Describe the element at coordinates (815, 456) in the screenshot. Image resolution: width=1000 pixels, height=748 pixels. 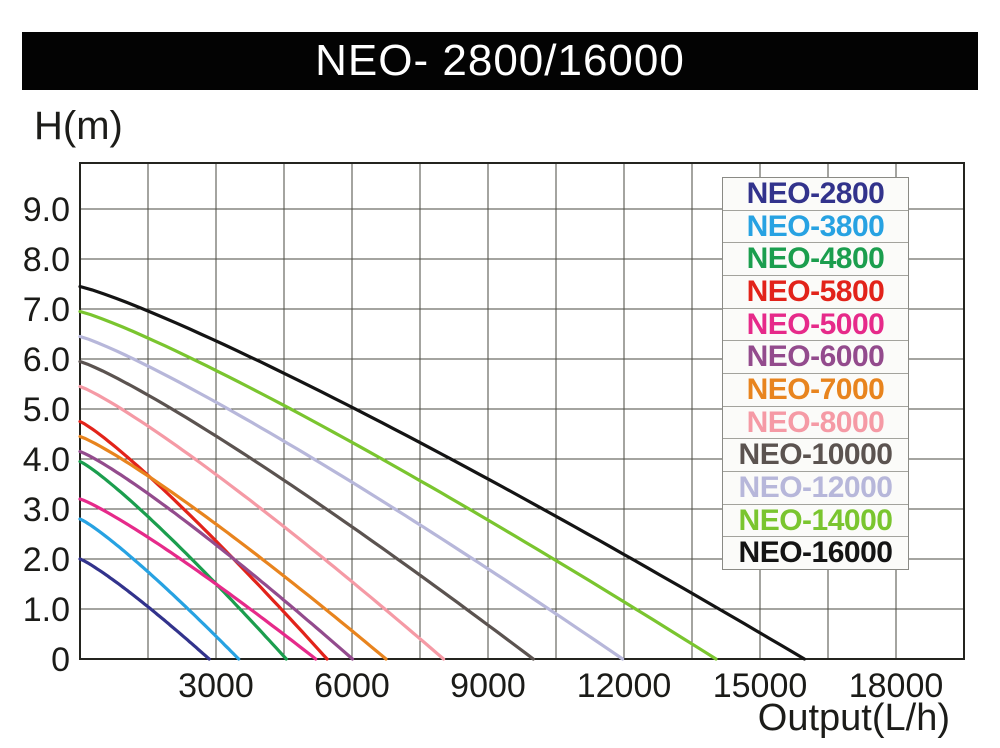
I see `legend-item-neo-10000: NEO-10000` at that location.